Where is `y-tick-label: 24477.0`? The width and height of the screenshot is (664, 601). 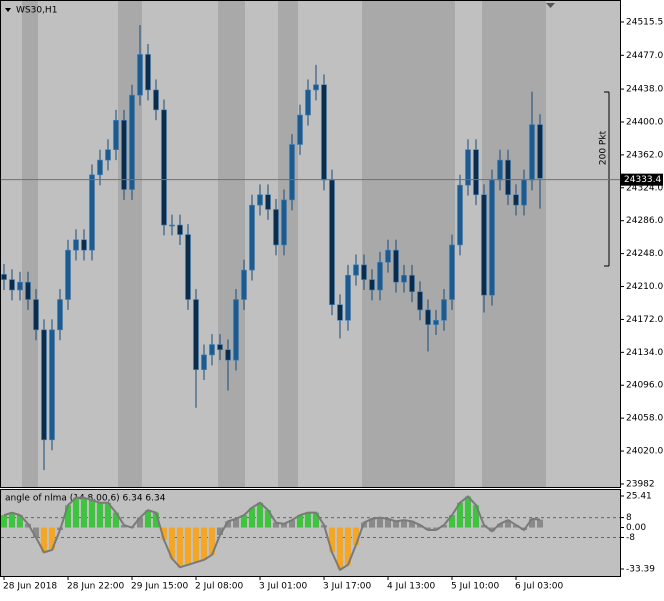 y-tick-label: 24477.0 is located at coordinates (644, 56).